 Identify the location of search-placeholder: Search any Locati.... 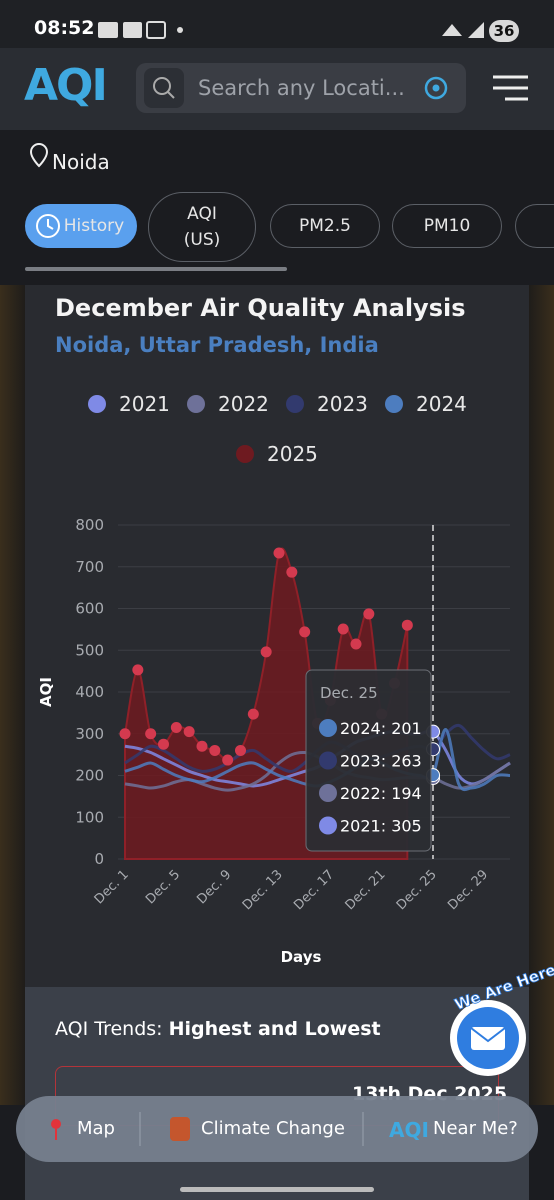
(301, 88).